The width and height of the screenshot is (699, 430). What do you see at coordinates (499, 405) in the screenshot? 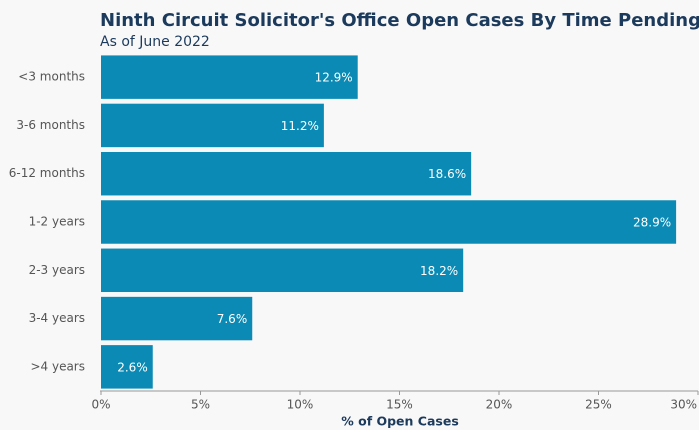
I see `x-tick-label: 20%` at bounding box center [499, 405].